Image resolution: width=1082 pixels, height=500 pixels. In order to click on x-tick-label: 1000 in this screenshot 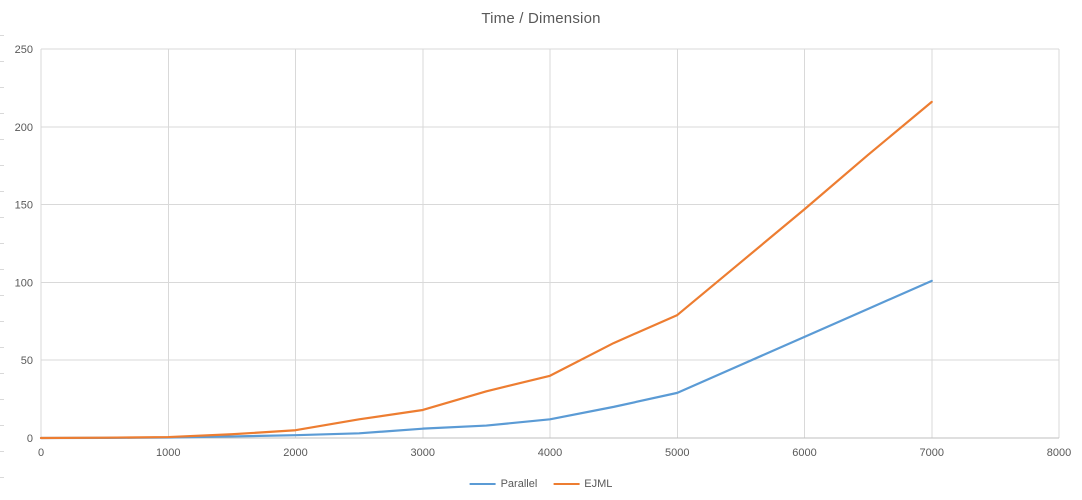, I will do `click(168, 453)`.